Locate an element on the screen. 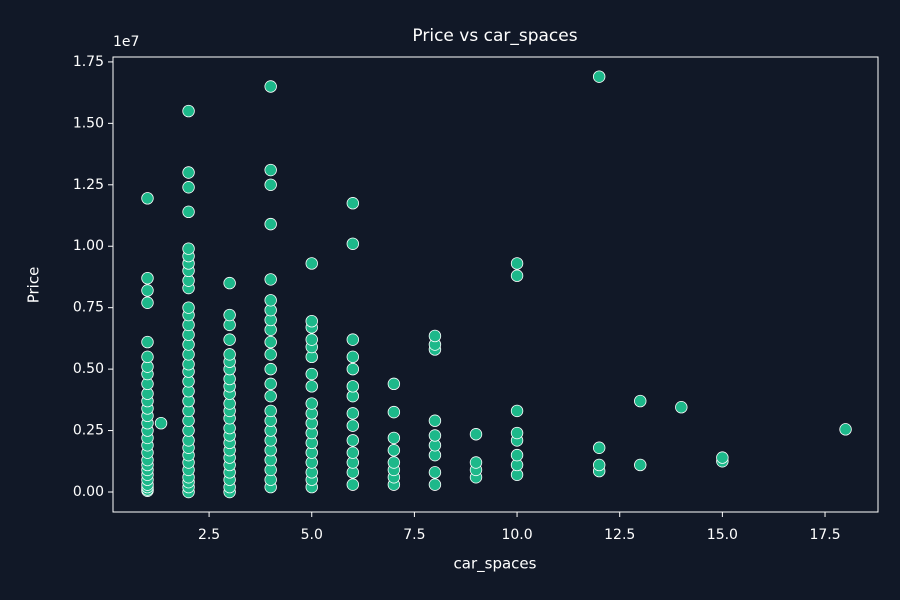 This screenshot has width=900, height=600. y-tick-label: 1.25 is located at coordinates (88, 185).